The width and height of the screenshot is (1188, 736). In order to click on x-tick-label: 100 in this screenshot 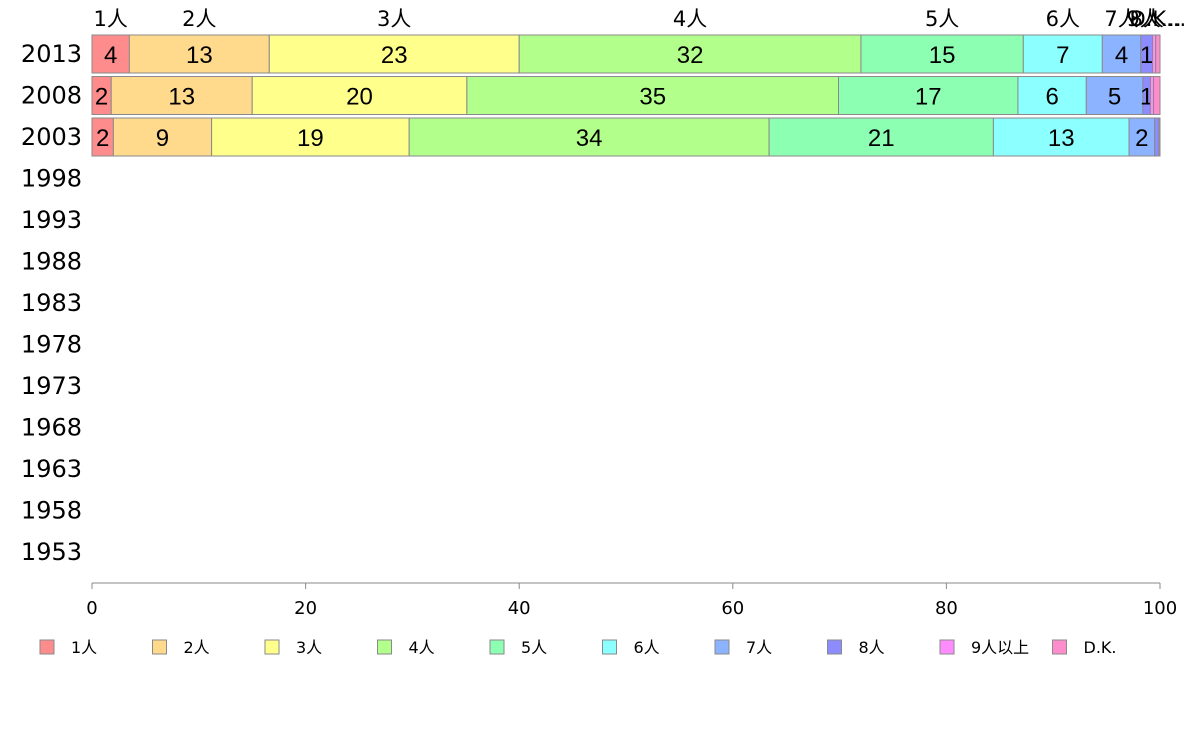, I will do `click(1160, 608)`.